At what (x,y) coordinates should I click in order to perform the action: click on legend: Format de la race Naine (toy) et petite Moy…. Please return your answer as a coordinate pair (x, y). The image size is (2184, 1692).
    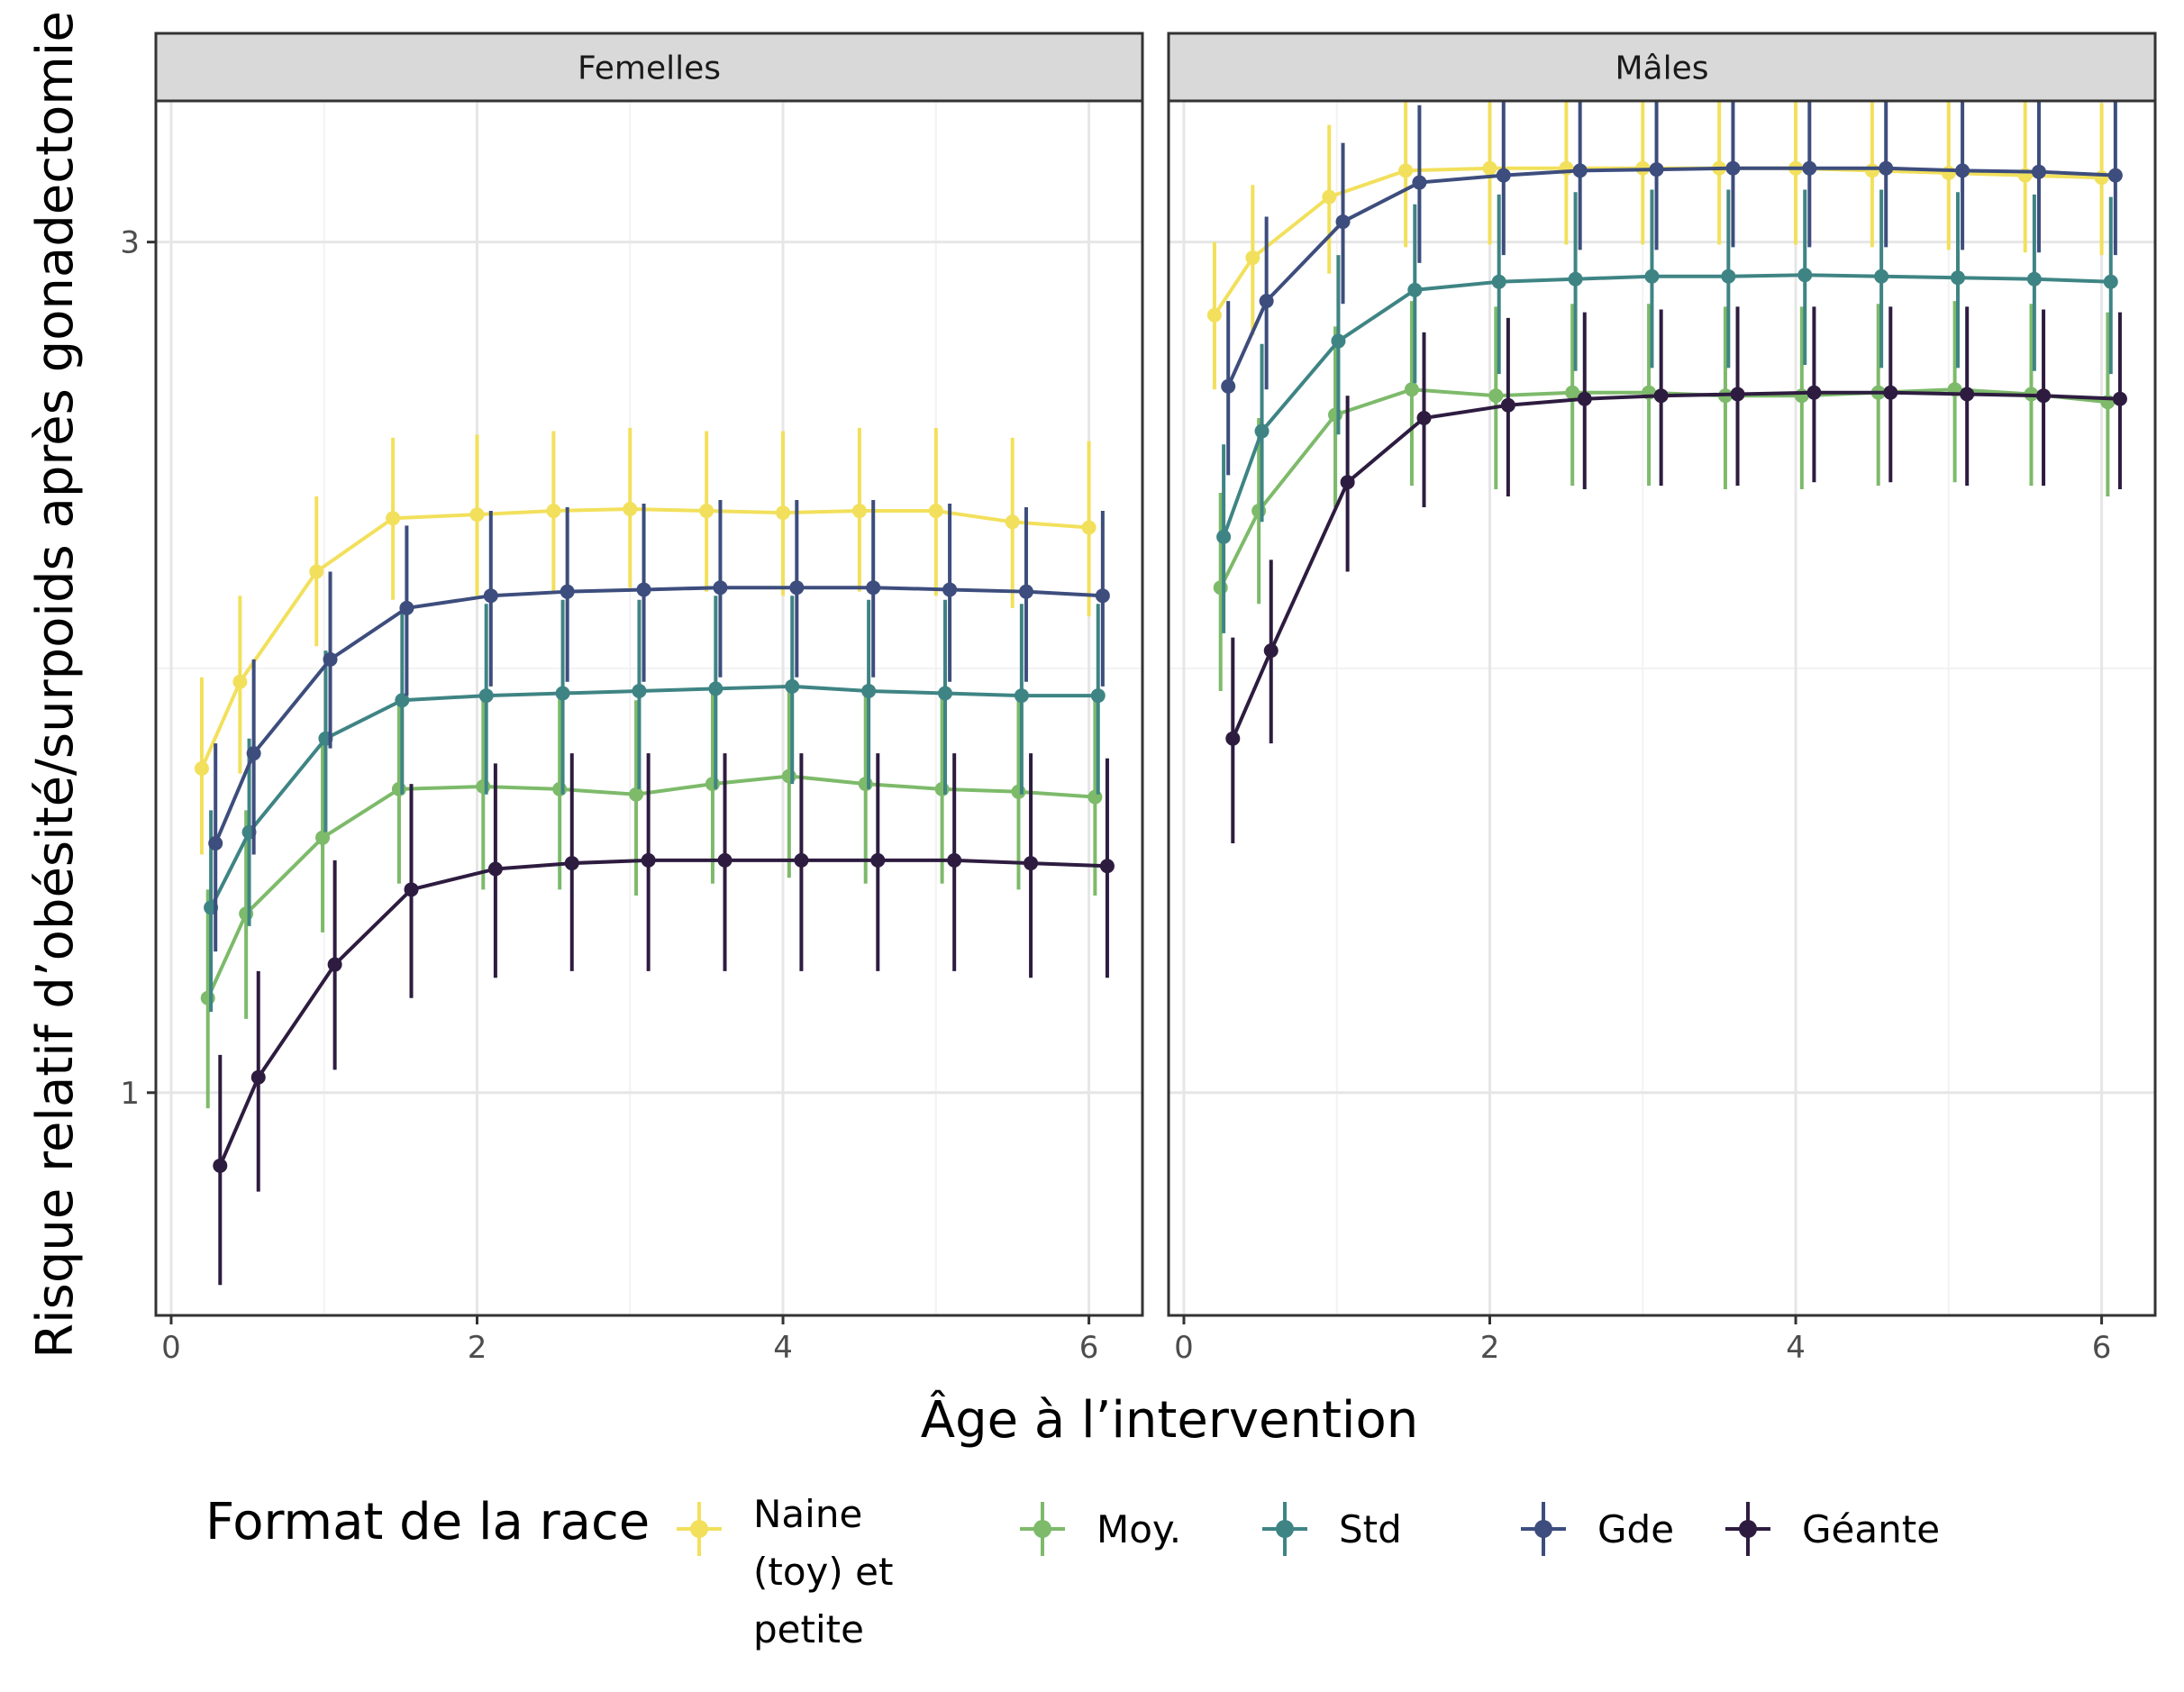
    Looking at the image, I should click on (1072, 1571).